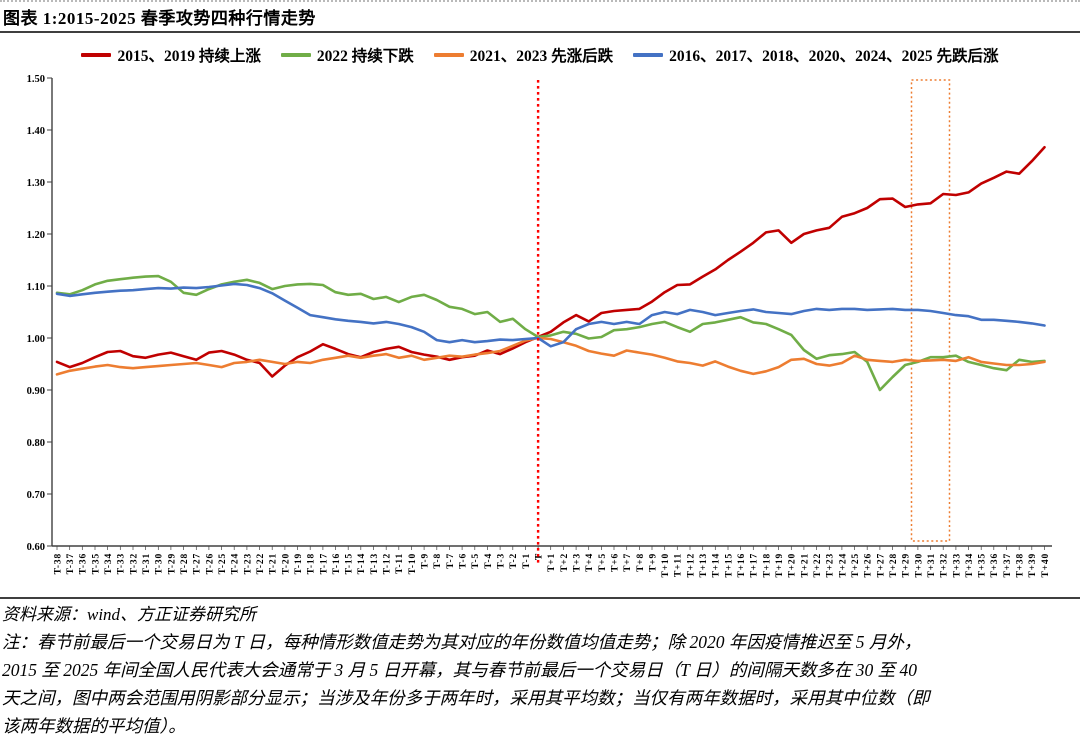  What do you see at coordinates (312, 563) in the screenshot?
I see `x-tick-label: T-18` at bounding box center [312, 563].